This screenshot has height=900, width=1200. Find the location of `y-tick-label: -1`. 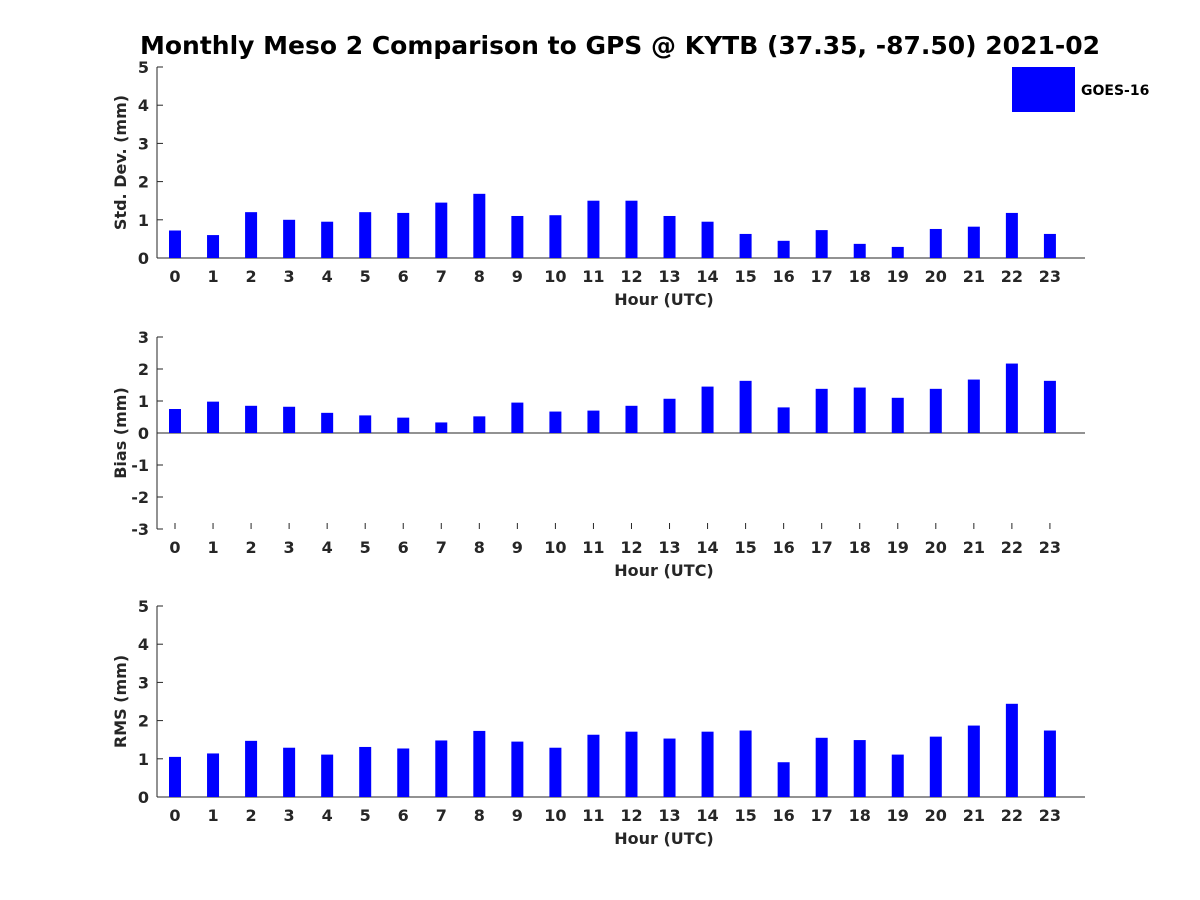

y-tick-label: -1 is located at coordinates (140, 465).